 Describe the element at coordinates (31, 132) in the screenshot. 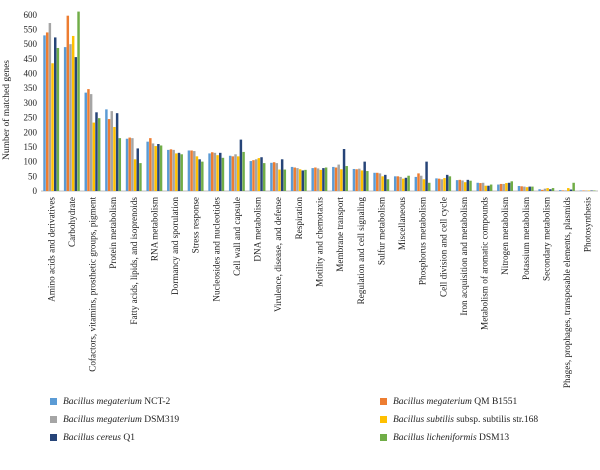

I see `y-tick-label: 200` at that location.